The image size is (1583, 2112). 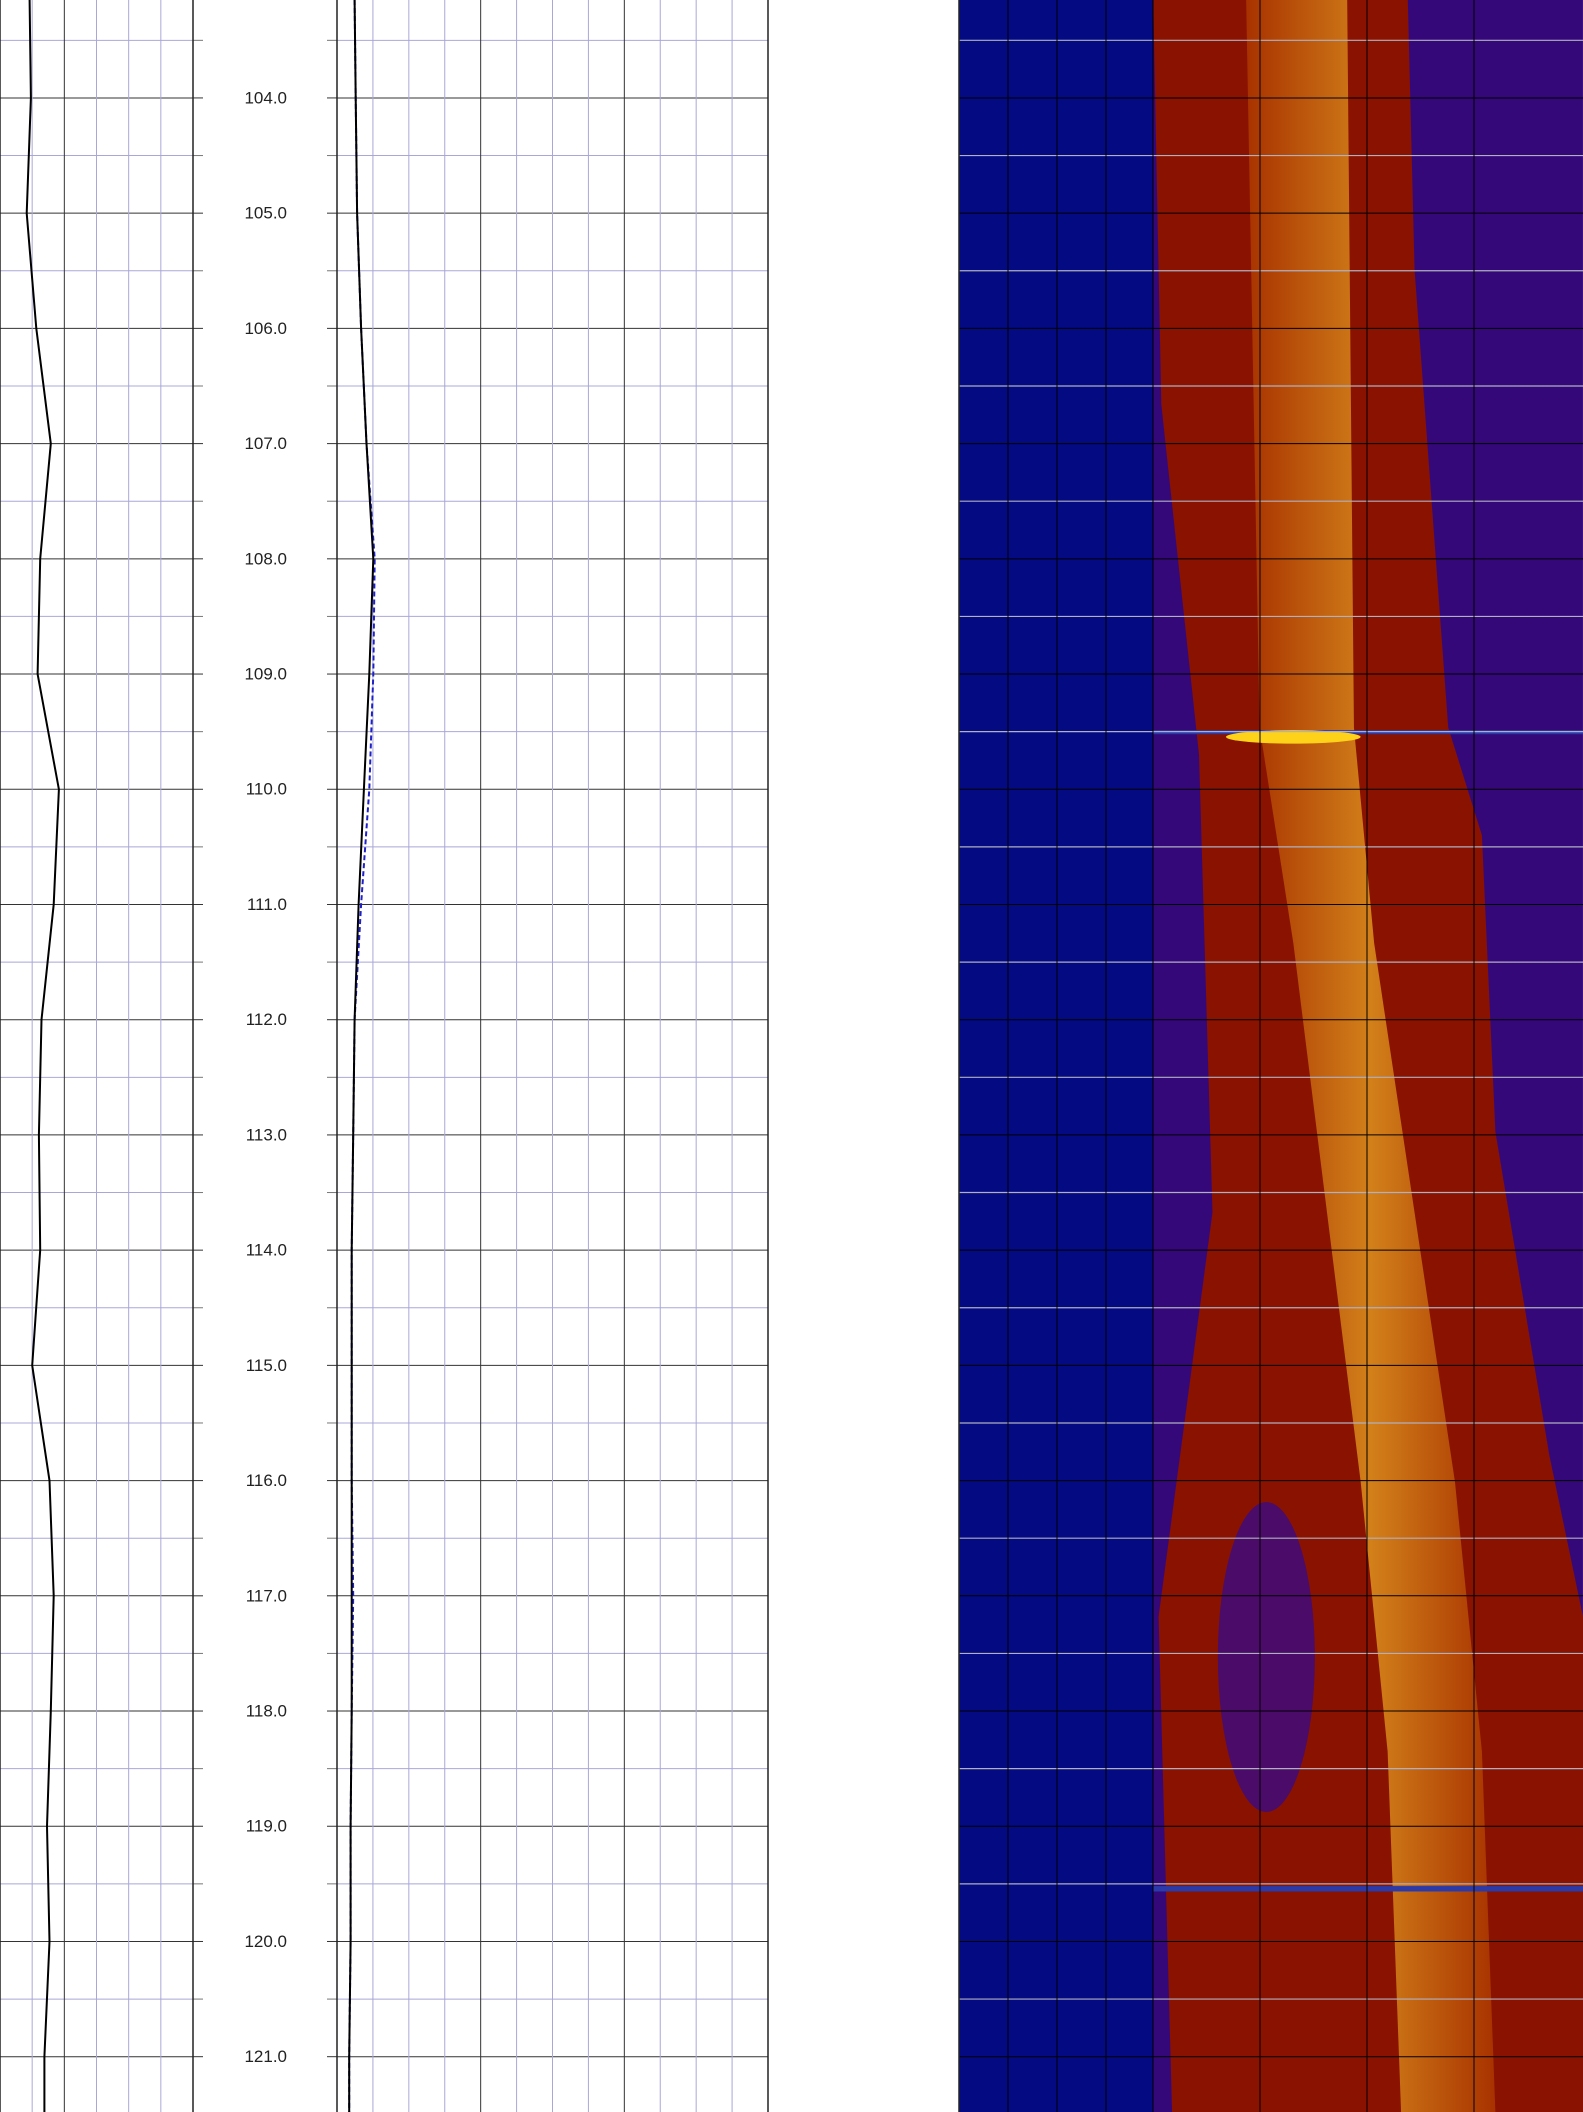 What do you see at coordinates (266, 789) in the screenshot?
I see `depth-label: 110.0` at bounding box center [266, 789].